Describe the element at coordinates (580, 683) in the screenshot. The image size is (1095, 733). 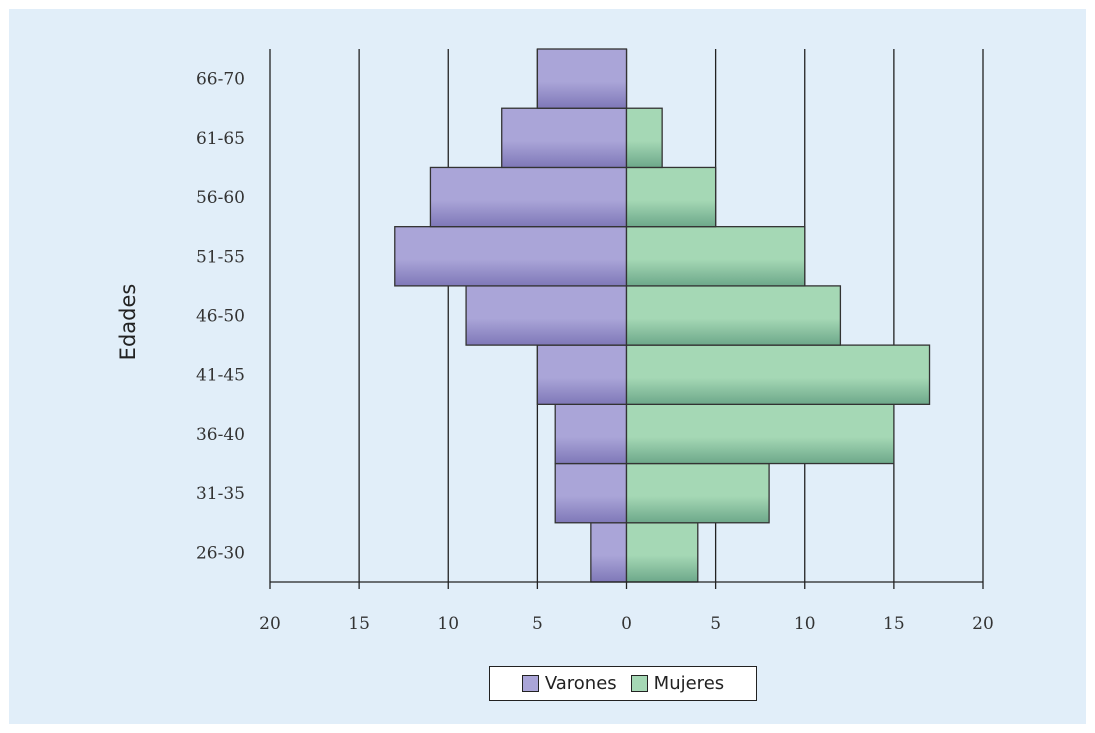
I see `legend-label-varones: Varones` at that location.